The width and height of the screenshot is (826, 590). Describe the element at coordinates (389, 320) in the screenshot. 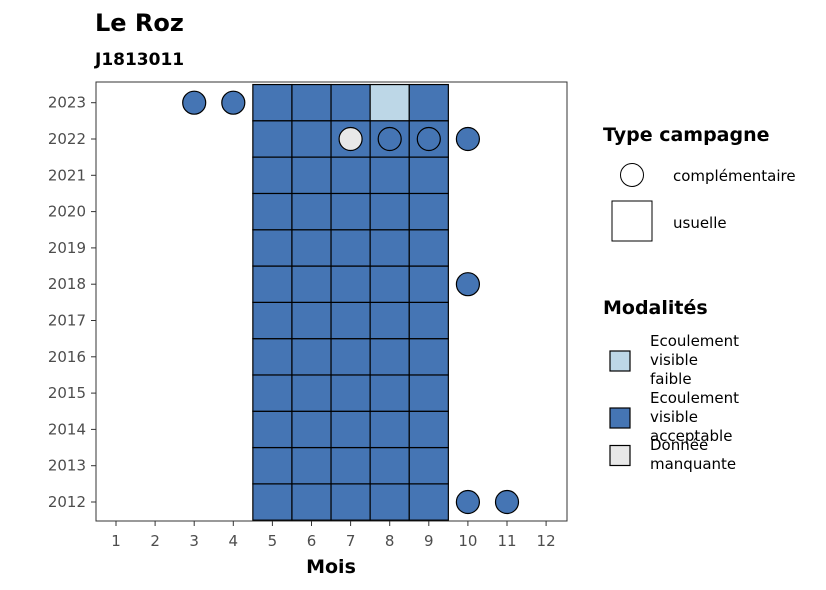

I see `cell-8-2017` at that location.